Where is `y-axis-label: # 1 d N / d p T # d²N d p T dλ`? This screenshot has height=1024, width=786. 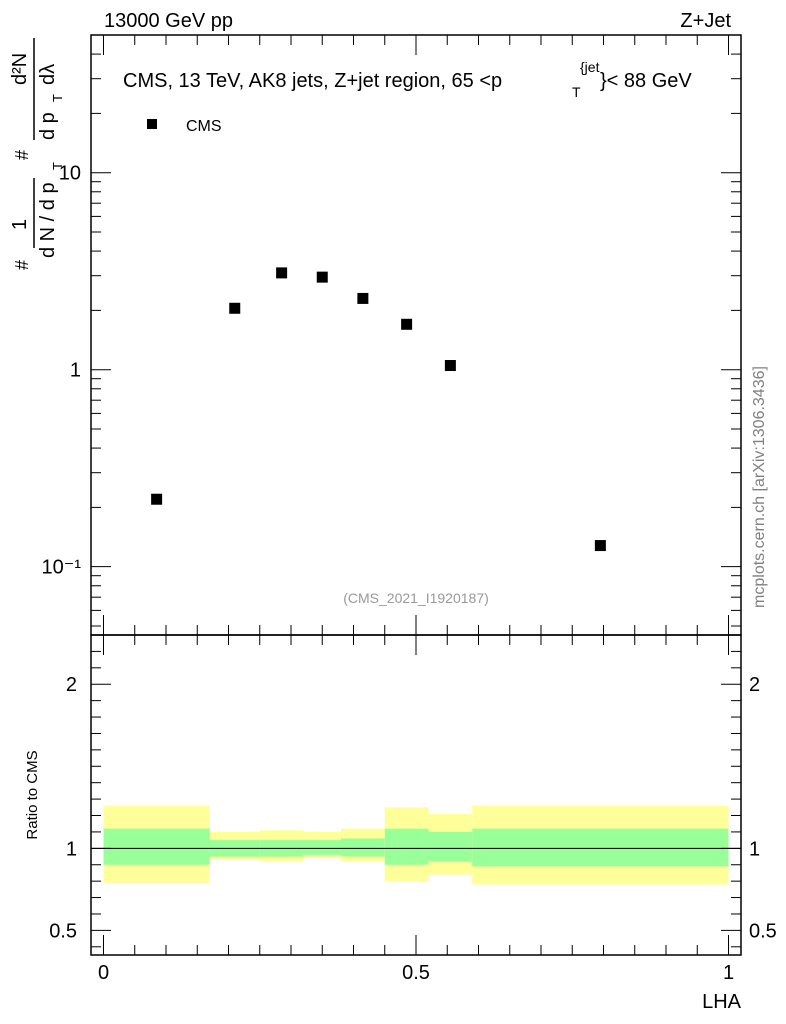 y-axis-label: # 1 d N / d p T # d²N d p T dλ is located at coordinates (37, 154).